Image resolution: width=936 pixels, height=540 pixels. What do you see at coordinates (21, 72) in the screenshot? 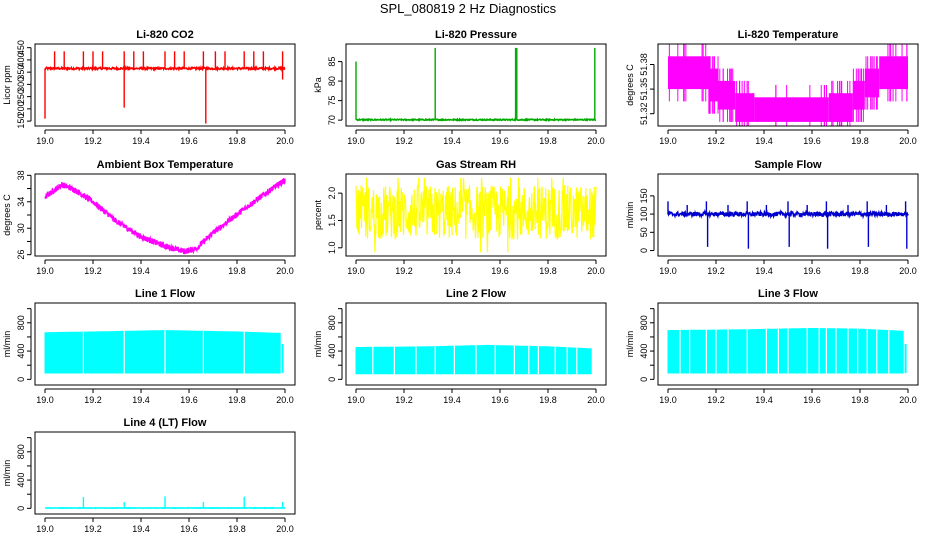
I see `y-tick-label: 350` at bounding box center [21, 72].